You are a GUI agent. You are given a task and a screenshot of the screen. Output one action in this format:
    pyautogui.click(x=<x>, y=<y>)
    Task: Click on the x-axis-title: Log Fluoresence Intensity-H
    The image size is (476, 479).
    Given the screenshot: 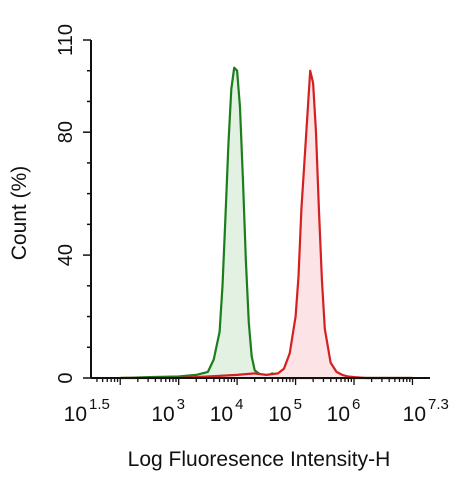 What is the action you would take?
    pyautogui.click(x=259, y=459)
    